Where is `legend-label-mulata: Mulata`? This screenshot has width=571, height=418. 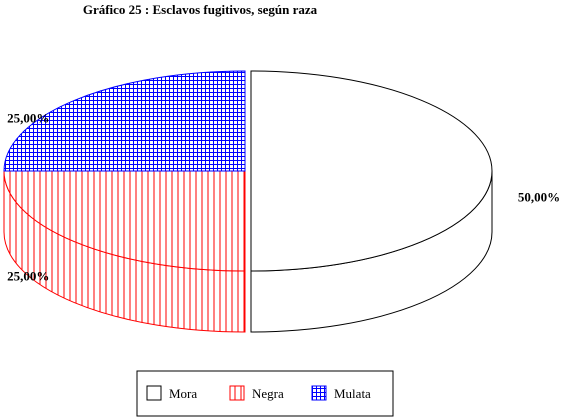
legend-label-mulata: Mulata is located at coordinates (352, 393).